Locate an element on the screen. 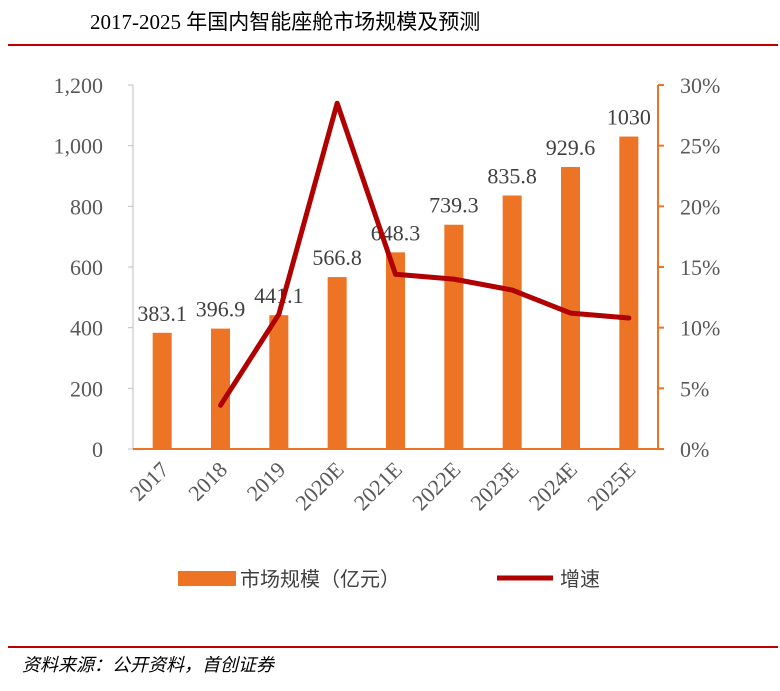 The height and width of the screenshot is (691, 780). y-tick-label-left: 600 is located at coordinates (86, 267).